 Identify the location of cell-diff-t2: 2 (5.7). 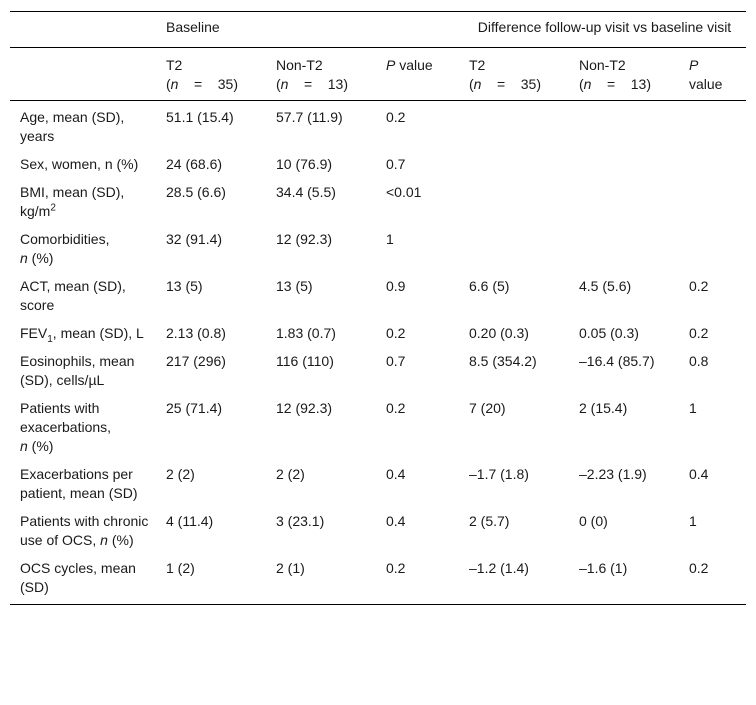
(489, 521).